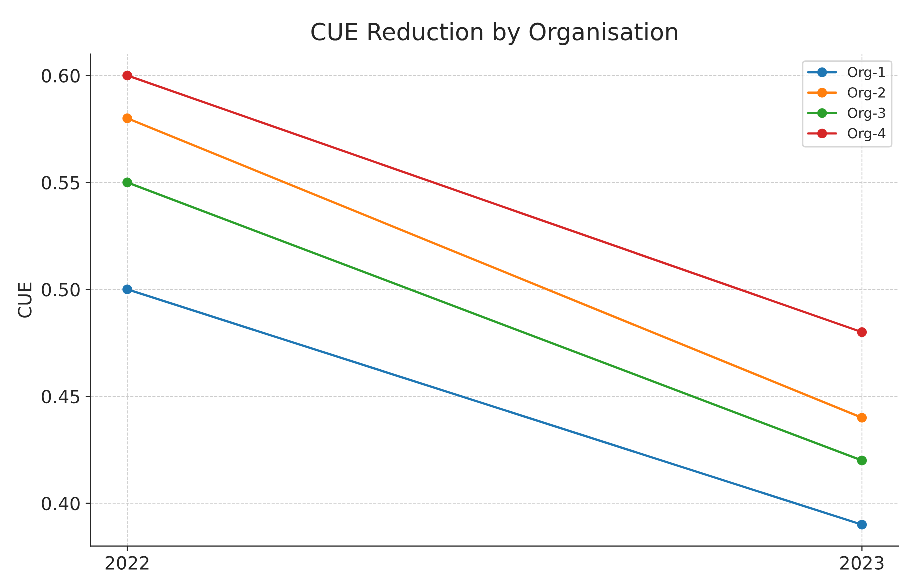  What do you see at coordinates (61, 503) in the screenshot?
I see `y-tick-label: 0.40` at bounding box center [61, 503].